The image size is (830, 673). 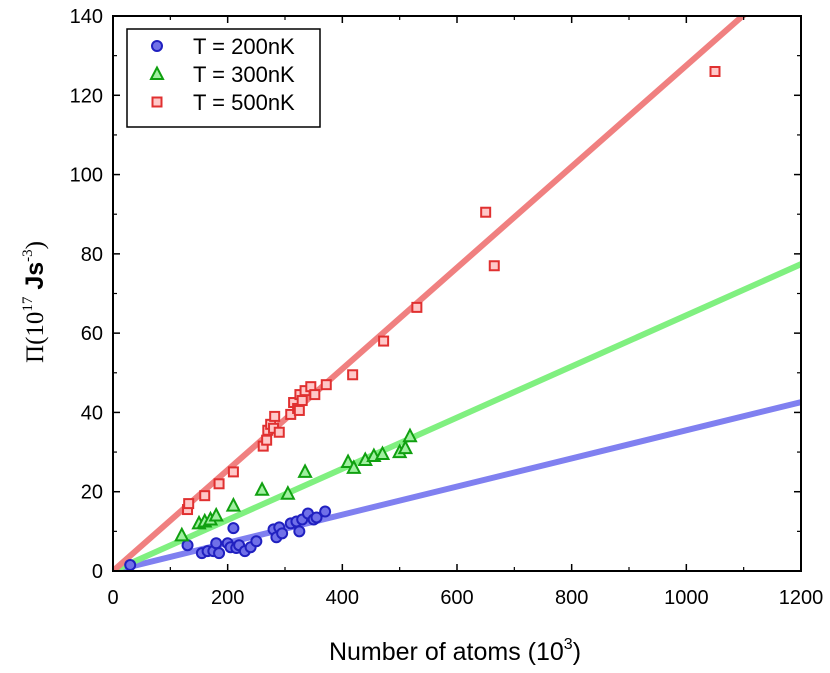 I want to click on series-2-points, so click(x=296, y=484).